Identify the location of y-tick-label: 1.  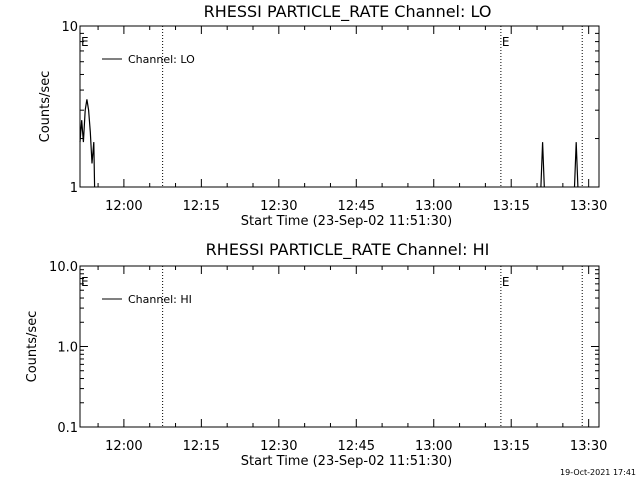
(74, 188).